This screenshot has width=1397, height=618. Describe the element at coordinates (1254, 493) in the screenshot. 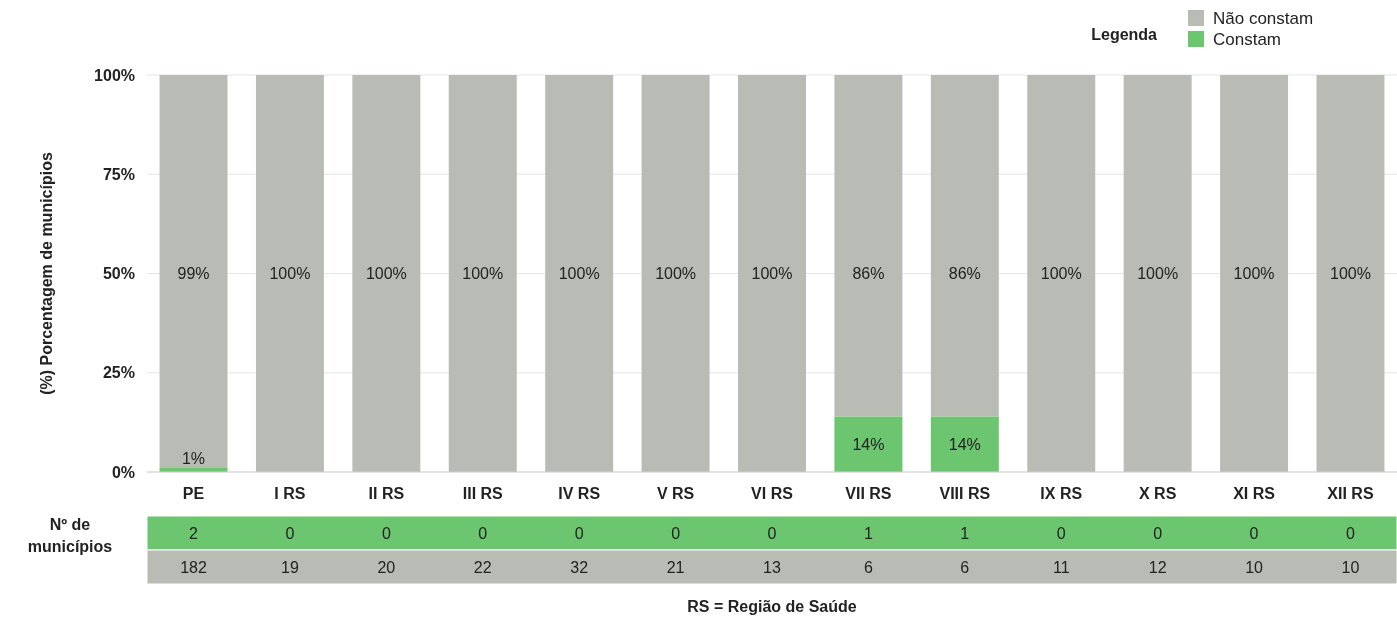

I see `x-tick-label: XI RS` at that location.